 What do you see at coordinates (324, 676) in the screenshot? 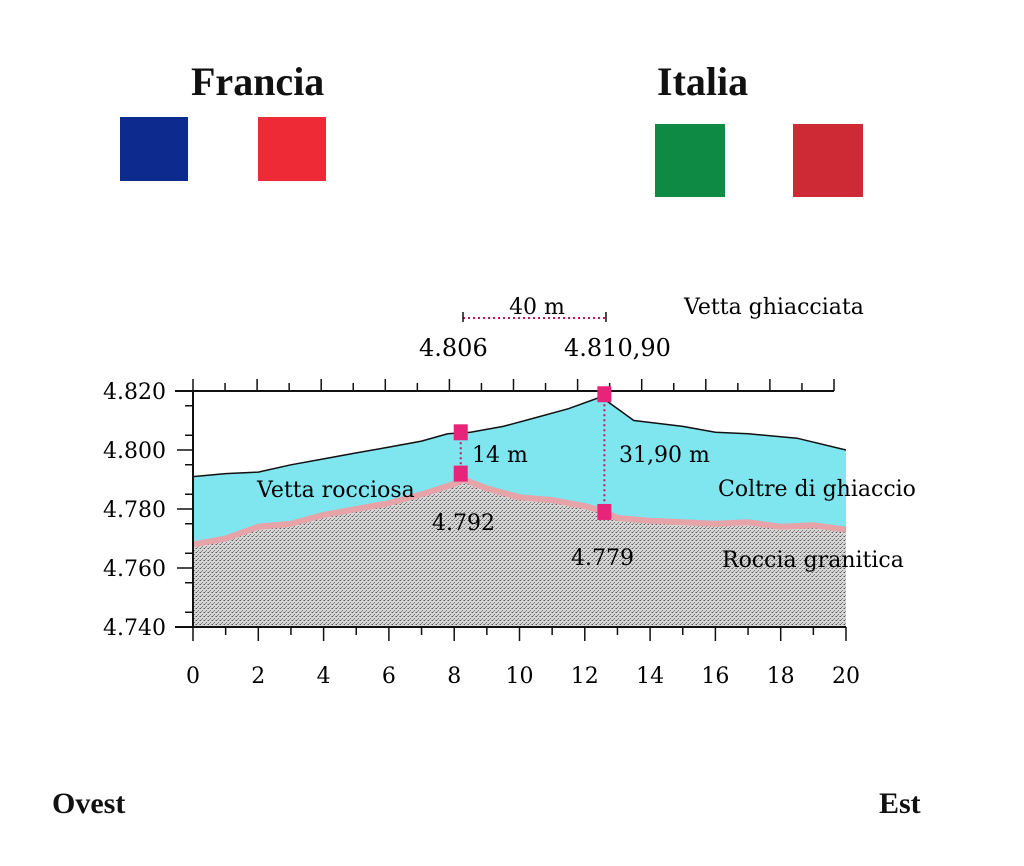
I see `x-tick-label: 4` at bounding box center [324, 676].